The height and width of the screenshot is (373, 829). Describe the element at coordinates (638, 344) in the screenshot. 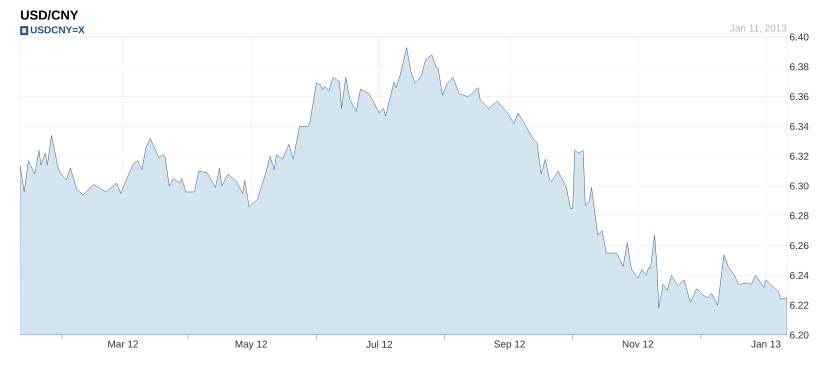

I see `x-tick-label: Nov 12` at that location.